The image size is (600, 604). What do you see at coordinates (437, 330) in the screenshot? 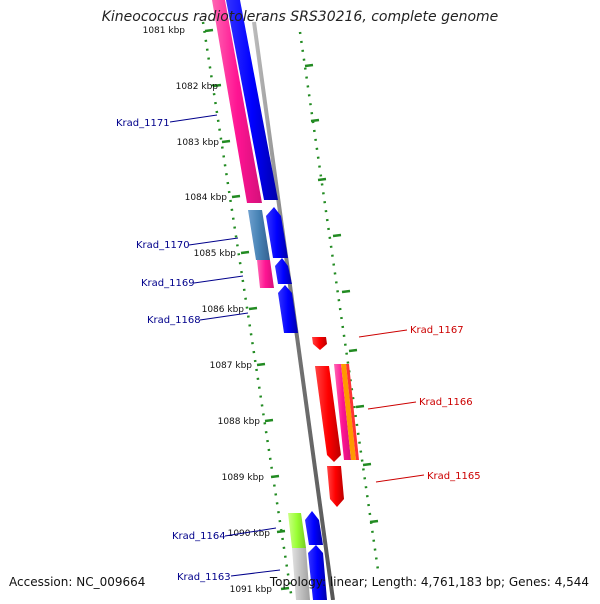
I see `label-krad1167: Krad_1167` at bounding box center [437, 330].